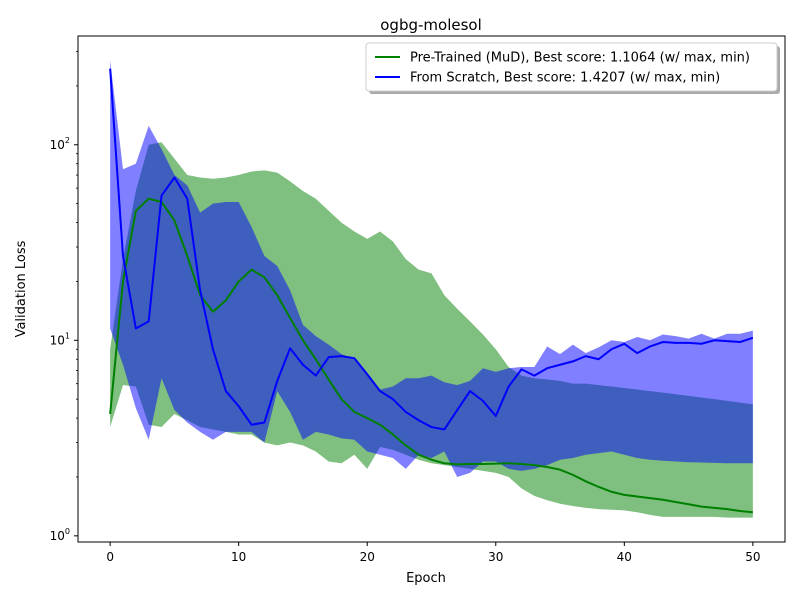 The width and height of the screenshot is (800, 600). Describe the element at coordinates (367, 557) in the screenshot. I see `x-tick-label: 20` at that location.